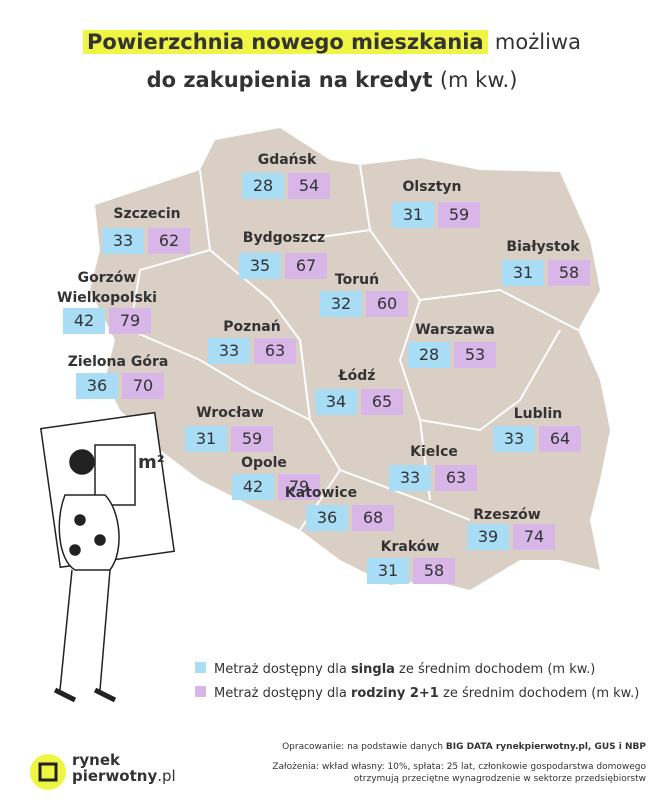  Describe the element at coordinates (321, 493) in the screenshot. I see `city-name: Katowice` at that location.